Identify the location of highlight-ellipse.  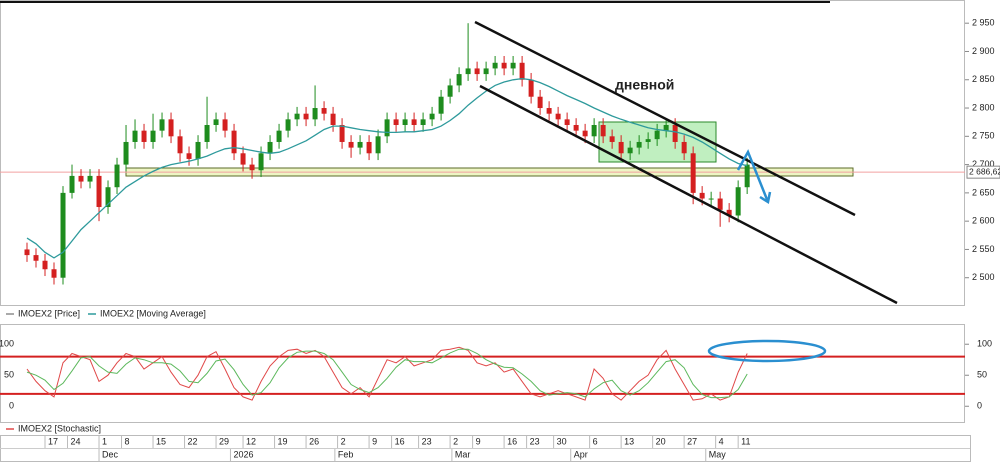
(767, 351).